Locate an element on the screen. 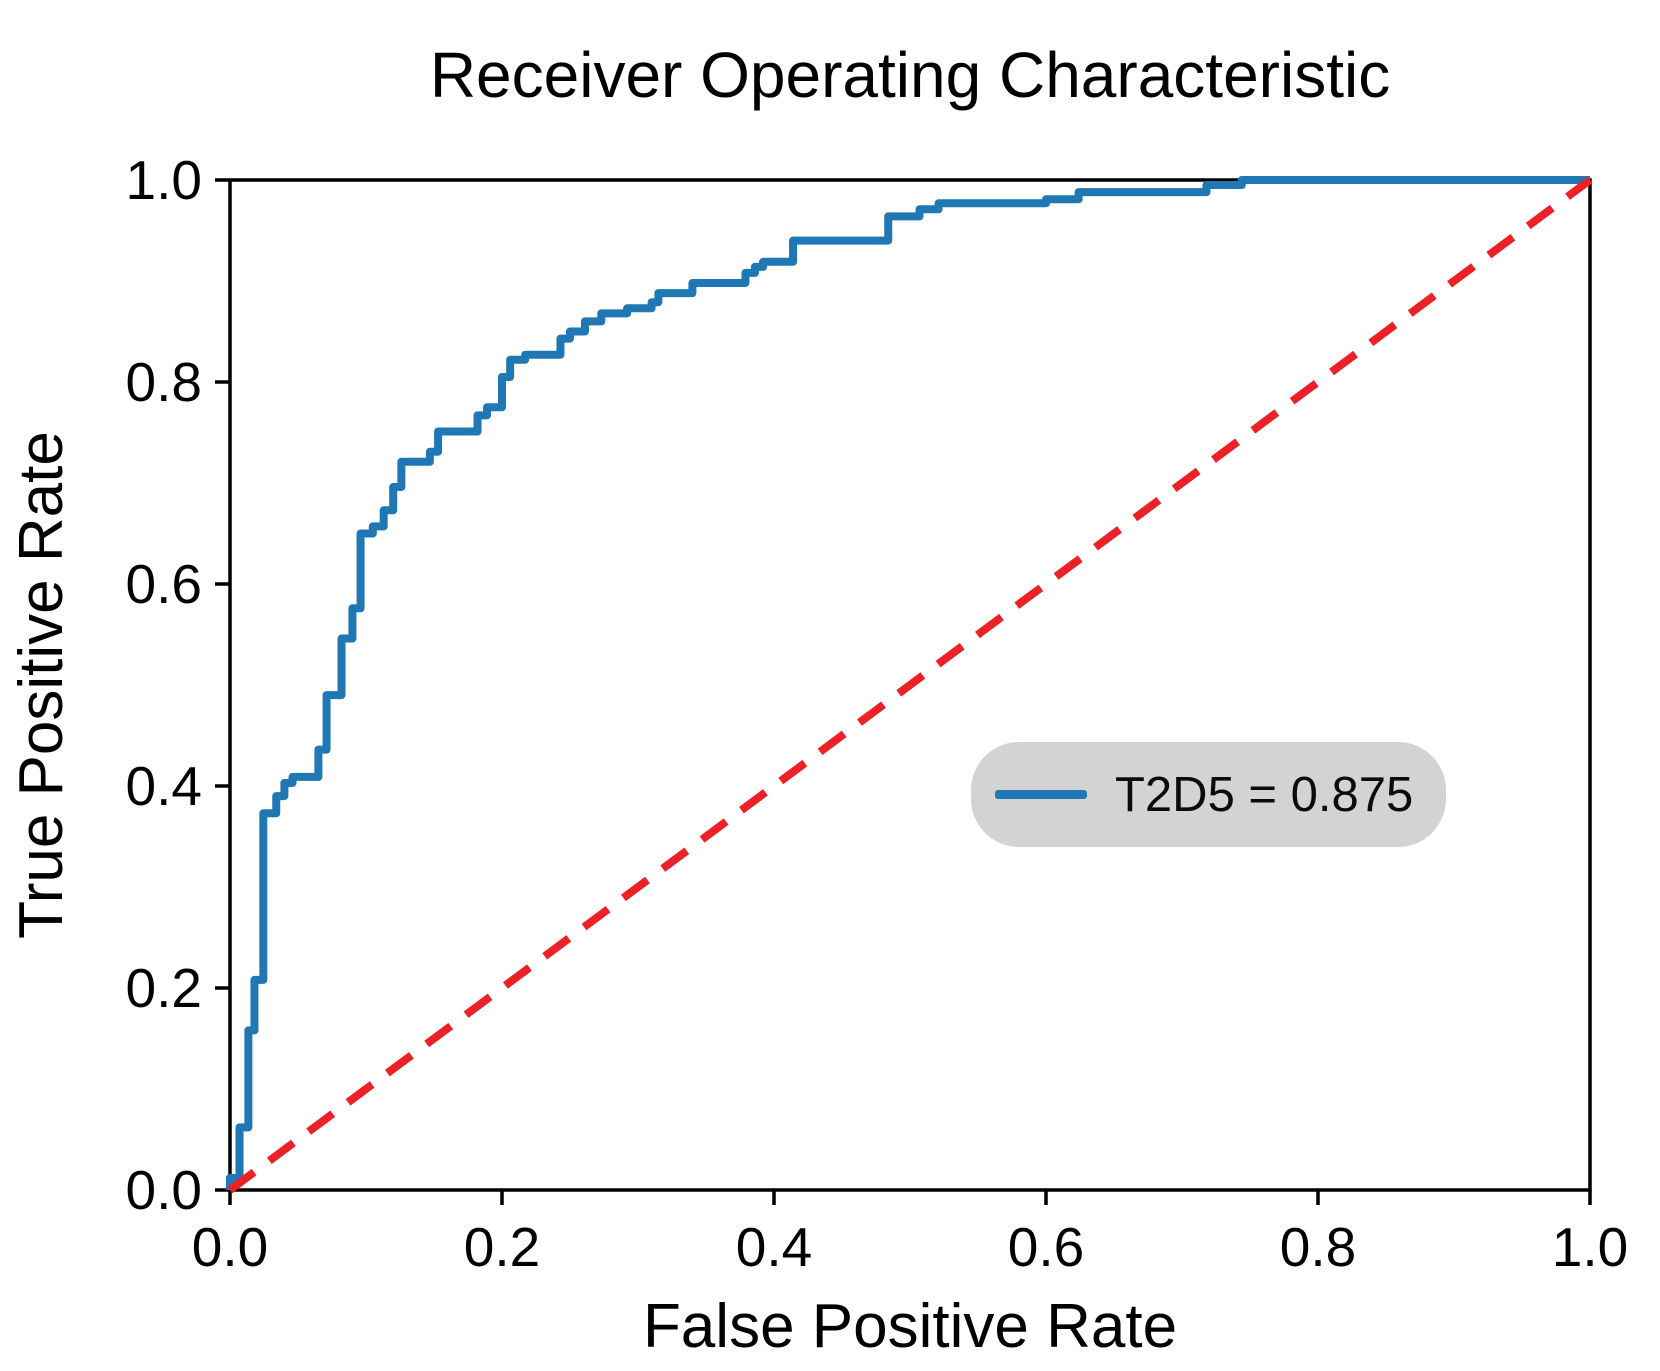 The height and width of the screenshot is (1371, 1660). y-axis-label: True Positive Rate is located at coordinates (41, 685).